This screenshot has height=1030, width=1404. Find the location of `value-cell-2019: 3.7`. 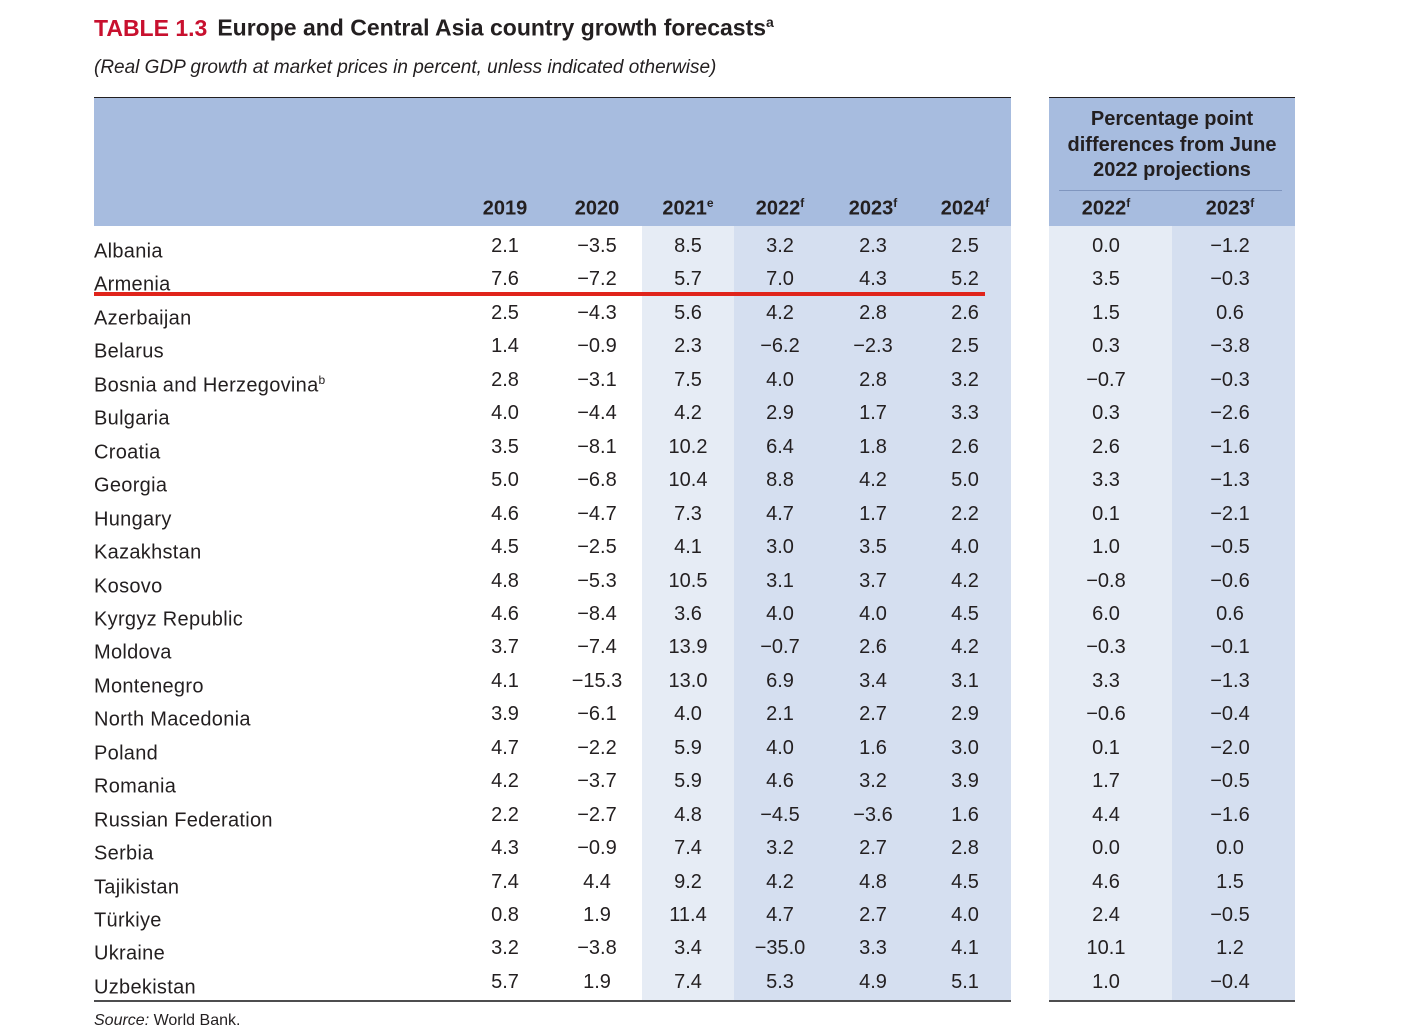

value-cell-2019: 3.7 is located at coordinates (505, 647).